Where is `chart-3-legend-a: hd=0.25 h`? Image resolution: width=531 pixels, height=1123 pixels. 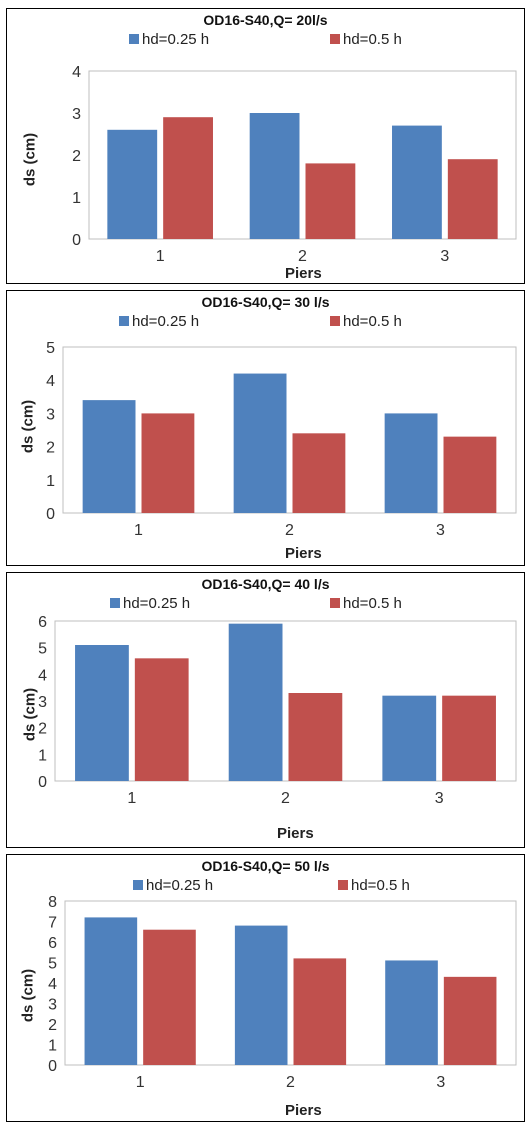
chart-3-legend-a: hd=0.25 h is located at coordinates (150, 603).